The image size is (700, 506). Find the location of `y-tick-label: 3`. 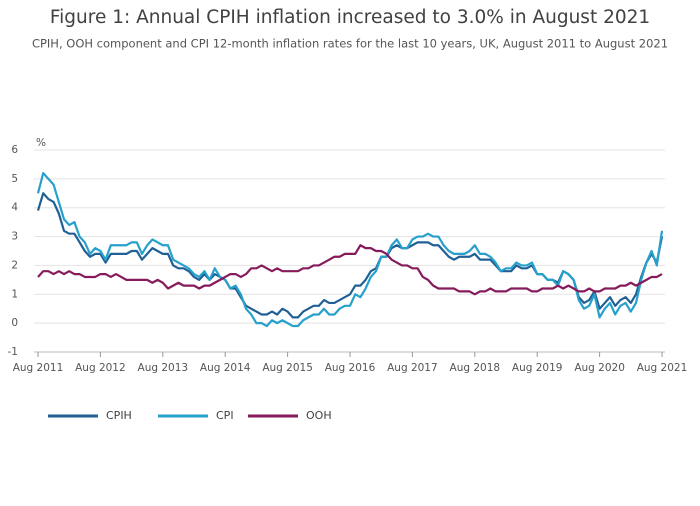

y-tick-label: 3 is located at coordinates (14, 237).